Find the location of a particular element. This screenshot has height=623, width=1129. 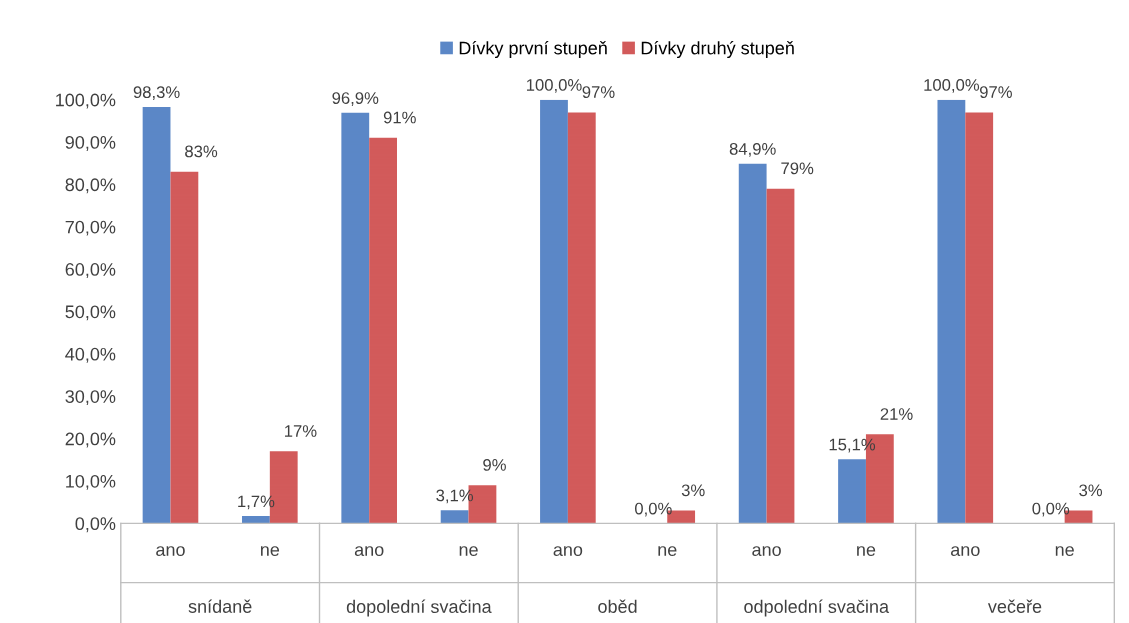

data-label: 84,9% is located at coordinates (752, 150).